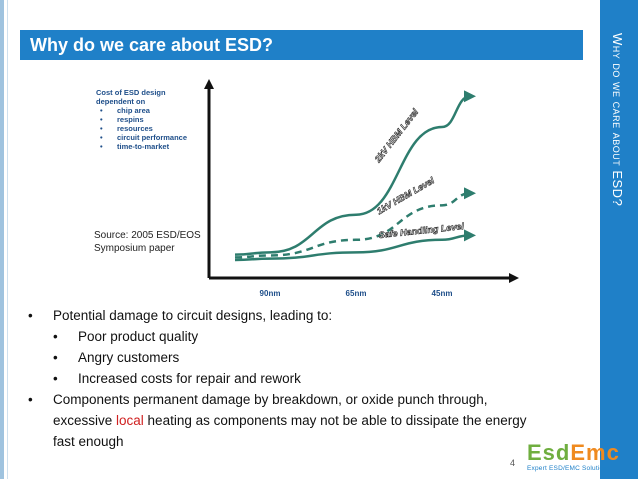  Describe the element at coordinates (130, 119) in the screenshot. I see `legend-bullet-text: respins` at that location.